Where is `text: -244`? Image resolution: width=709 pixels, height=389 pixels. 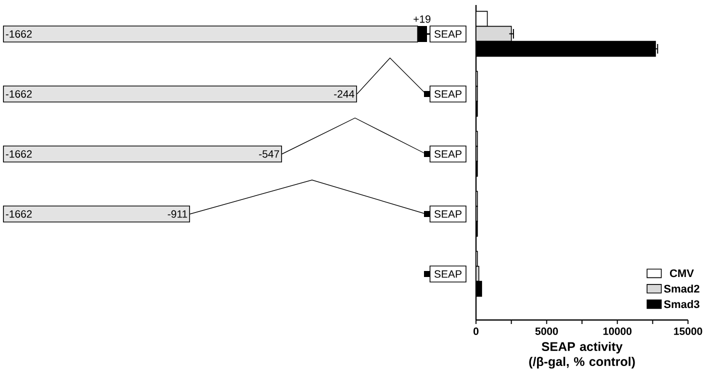
text: -244 is located at coordinates (344, 94).